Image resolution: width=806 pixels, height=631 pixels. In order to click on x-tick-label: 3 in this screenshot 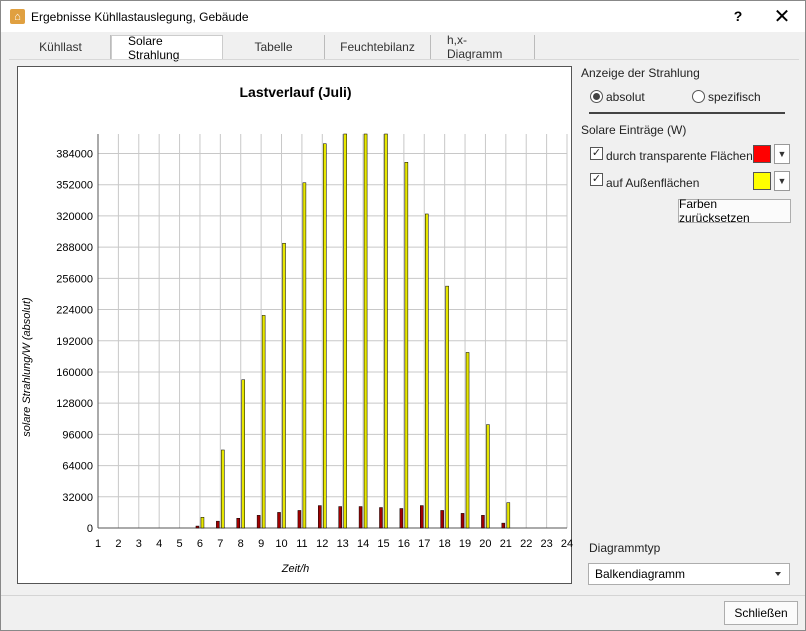, I will do `click(139, 544)`.